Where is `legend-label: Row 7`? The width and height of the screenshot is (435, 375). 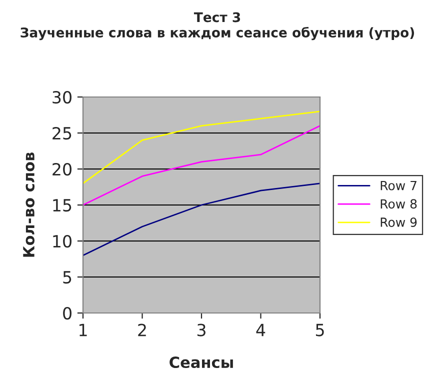 legend-label: Row 7 is located at coordinates (398, 185).